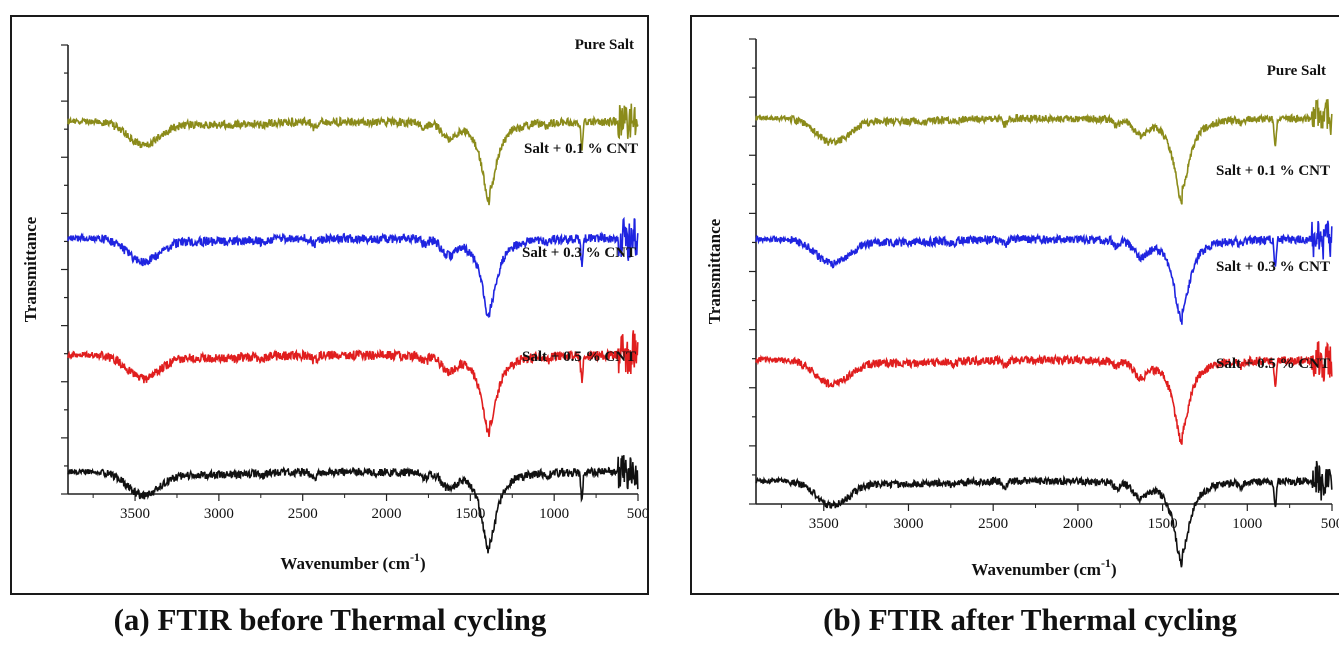  What do you see at coordinates (1030, 619) in the screenshot?
I see `caption-after-thermal-cycling: (b) FTIR after Thermal cycling` at bounding box center [1030, 619].